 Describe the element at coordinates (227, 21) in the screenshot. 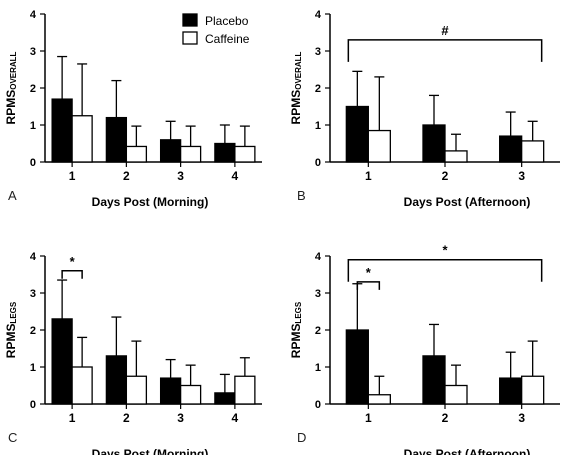

I see `legend-label: Placebo` at that location.